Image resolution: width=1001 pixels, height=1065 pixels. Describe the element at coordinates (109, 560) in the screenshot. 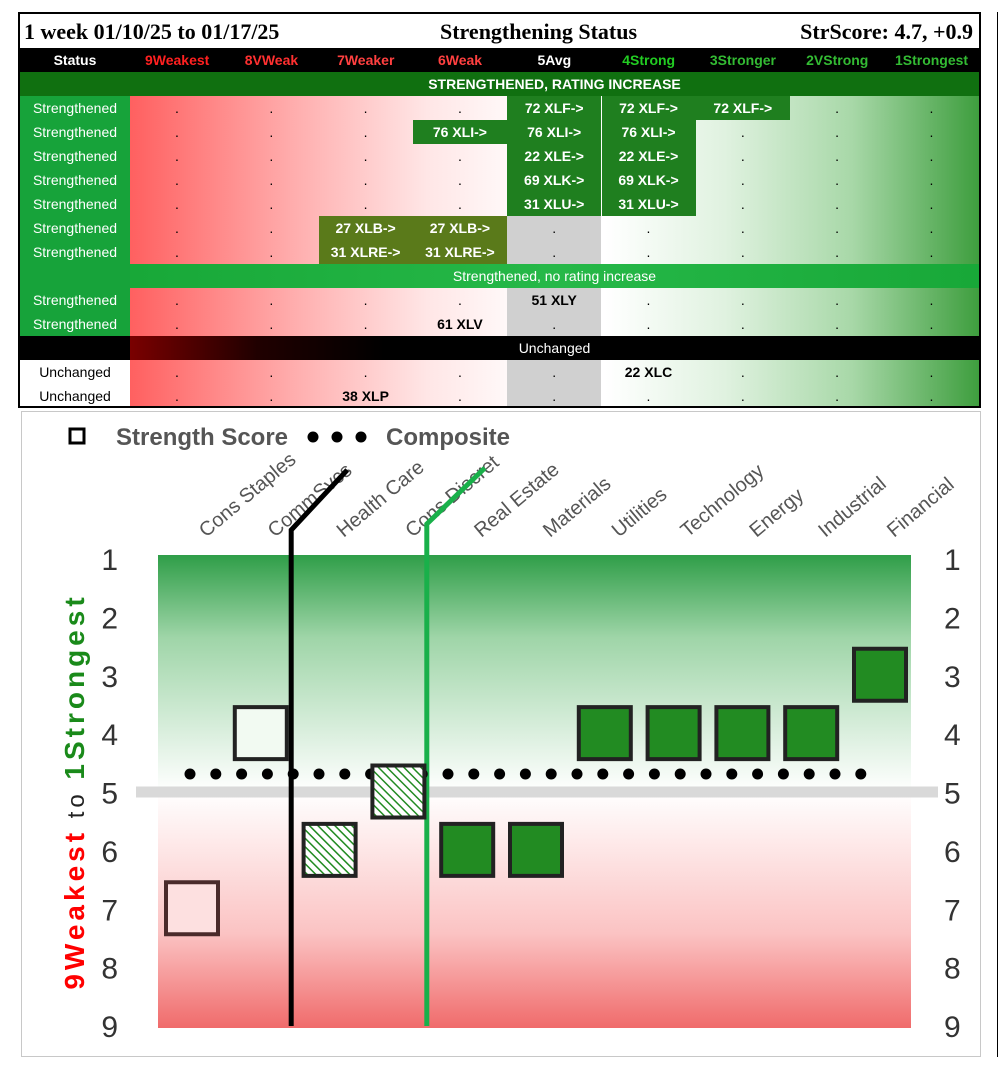

I see `y-tick-left: 1` at that location.